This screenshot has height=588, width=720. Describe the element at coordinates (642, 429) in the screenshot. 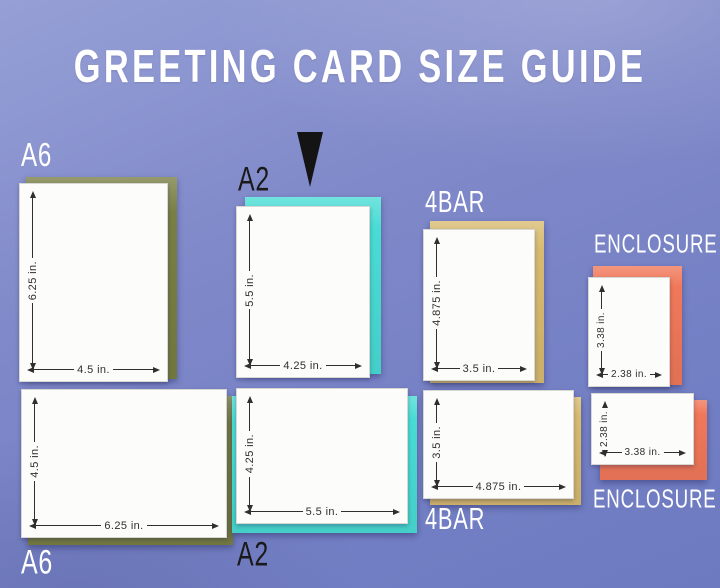

I see `card-face-enclosure-landscape: 2.38 in. 3.38 in.` at that location.